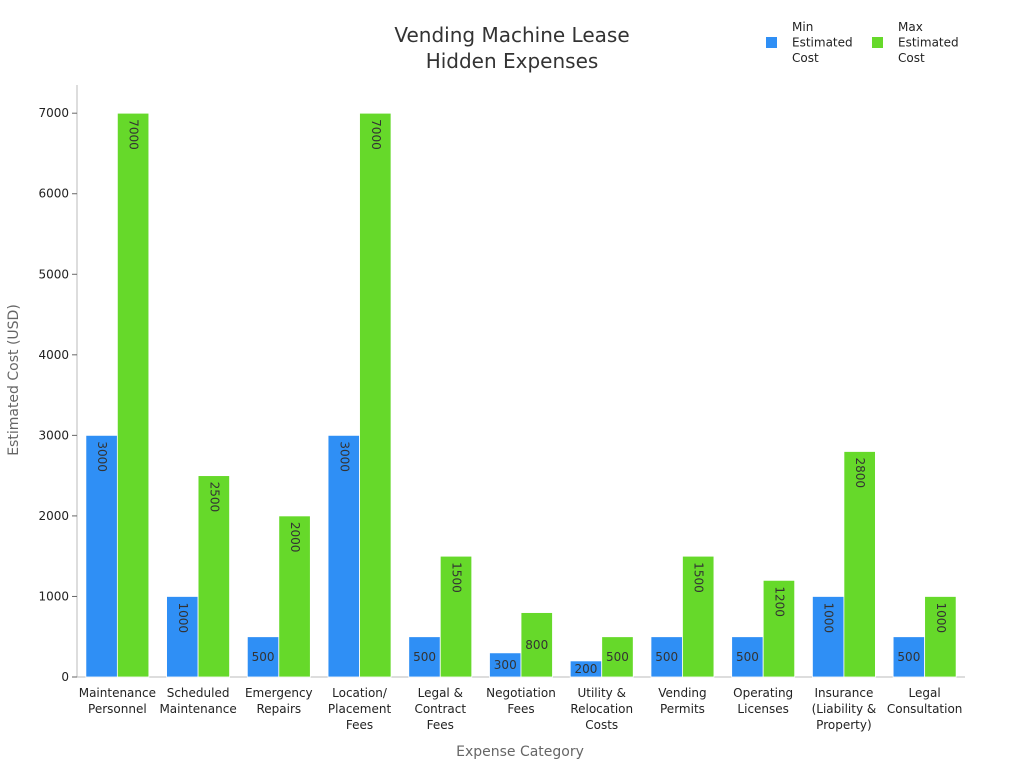 The image size is (1024, 768). I want to click on y-tick-label: 5000, so click(53, 274).